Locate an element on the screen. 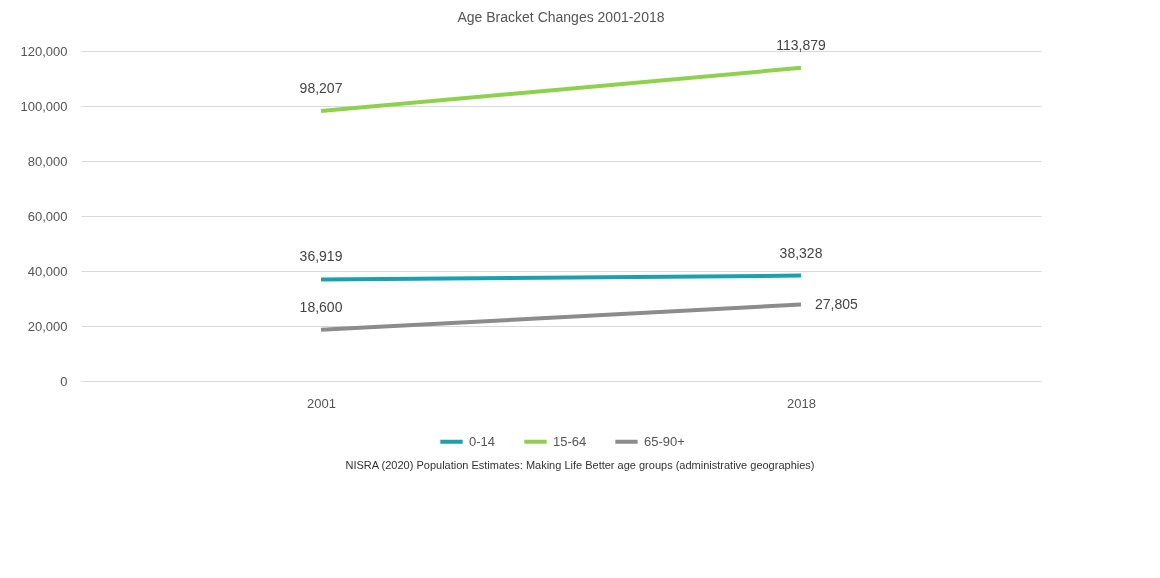  y-tick-label: 120,000 is located at coordinates (44, 51).